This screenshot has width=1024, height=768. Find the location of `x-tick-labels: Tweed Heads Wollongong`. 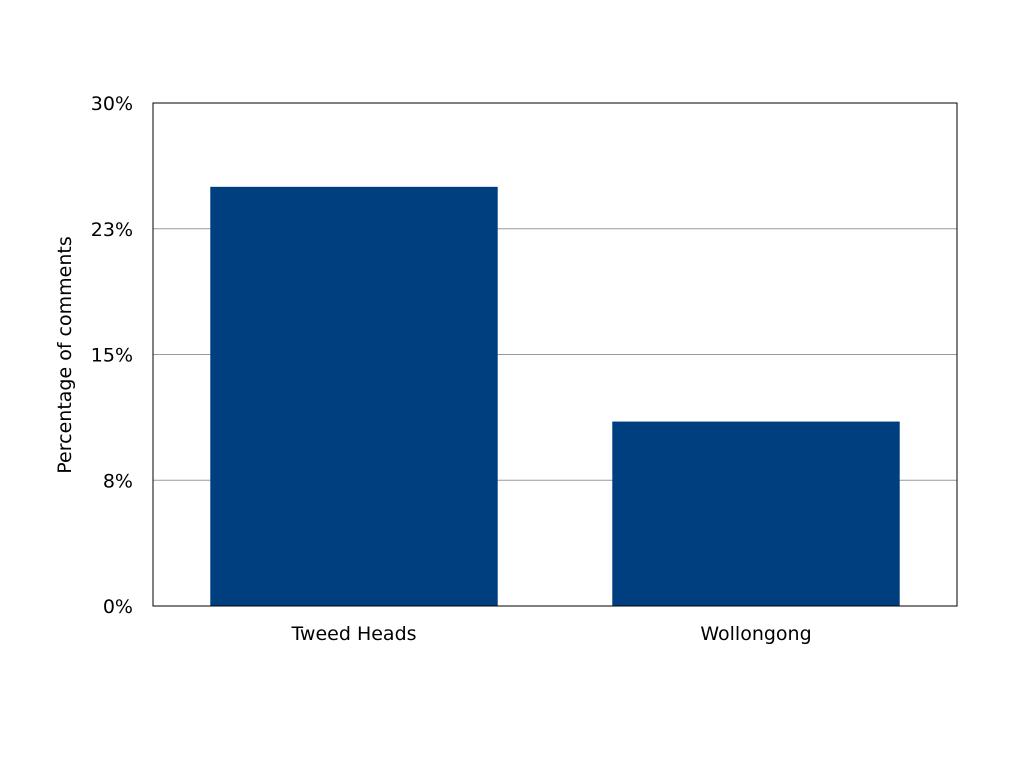

x-tick-labels: Tweed Heads Wollongong is located at coordinates (550, 634).